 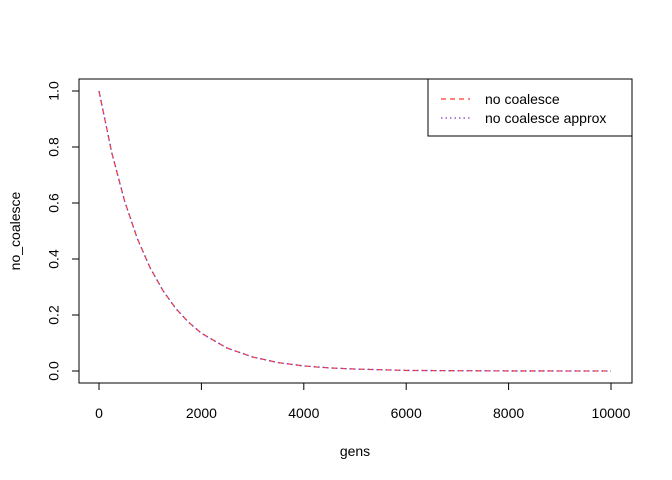 What do you see at coordinates (54, 371) in the screenshot?
I see `y-tick-label: 0.0` at bounding box center [54, 371].